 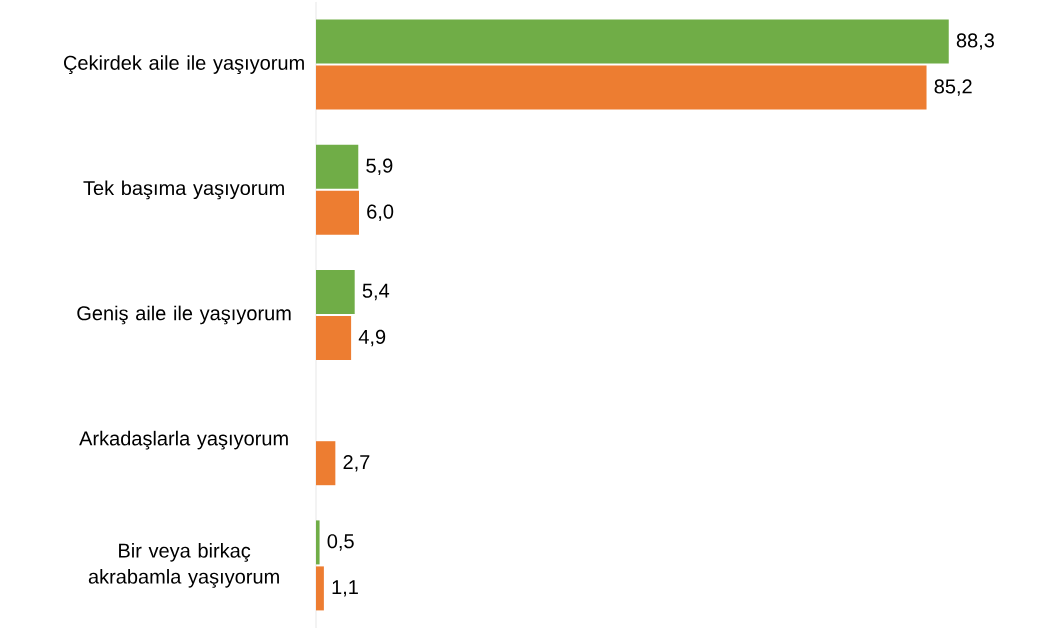 What do you see at coordinates (376, 292) in the screenshot?
I see `data-label: 5,4` at bounding box center [376, 292].